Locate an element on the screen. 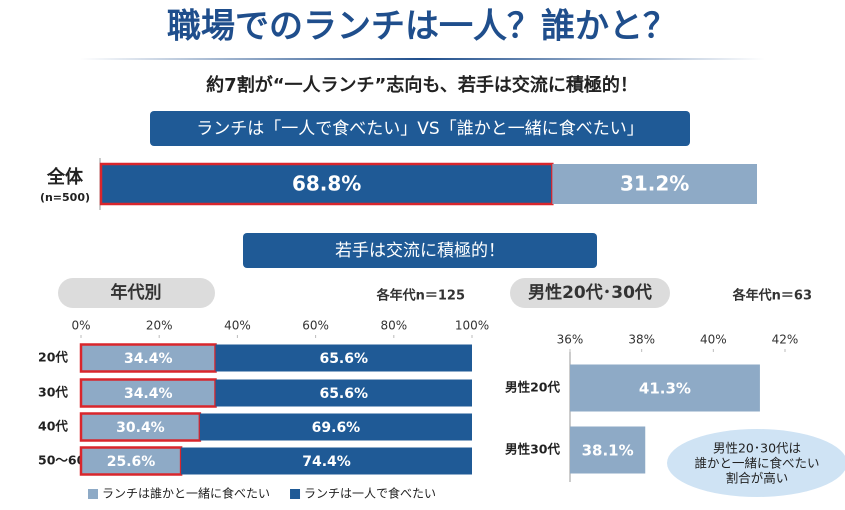 The image size is (845, 510). banner-text: ランチは「一人で食べたい」VS「誰かと一緒に食べたい」 is located at coordinates (419, 129).